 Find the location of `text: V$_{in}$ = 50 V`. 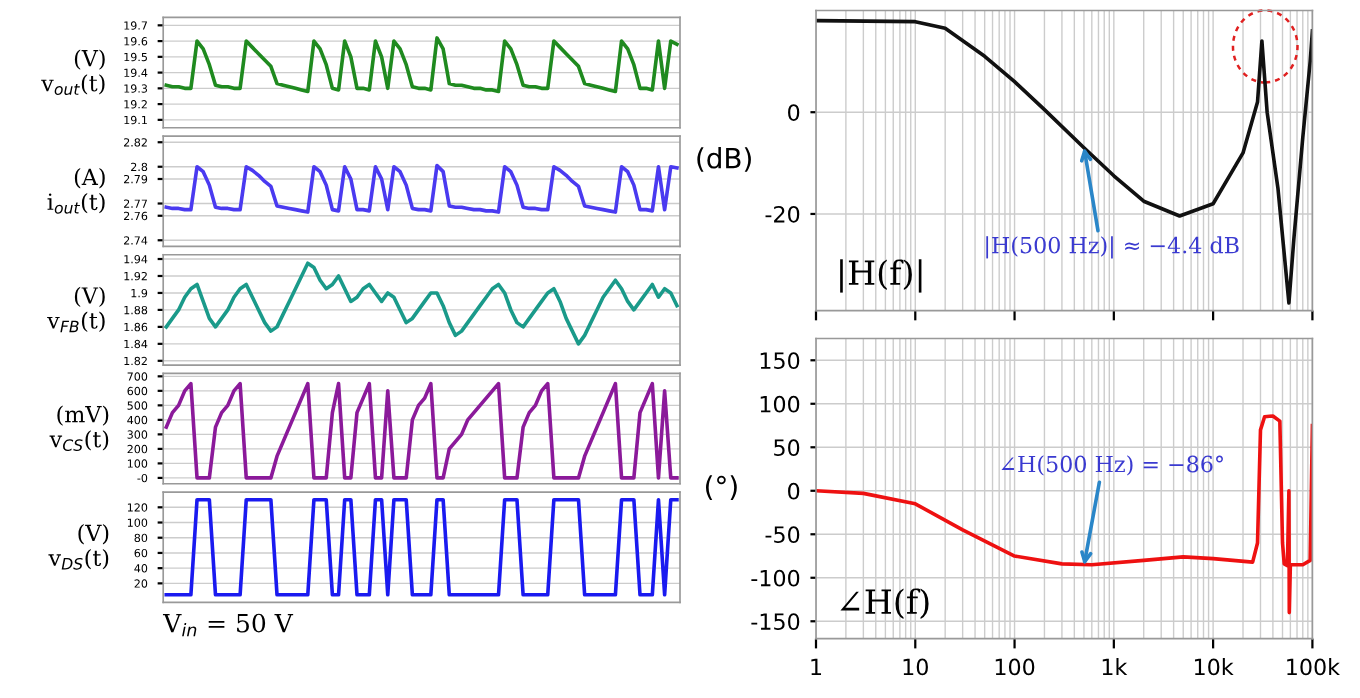

text: V$_{in}$ = 50 V is located at coordinates (228, 625).